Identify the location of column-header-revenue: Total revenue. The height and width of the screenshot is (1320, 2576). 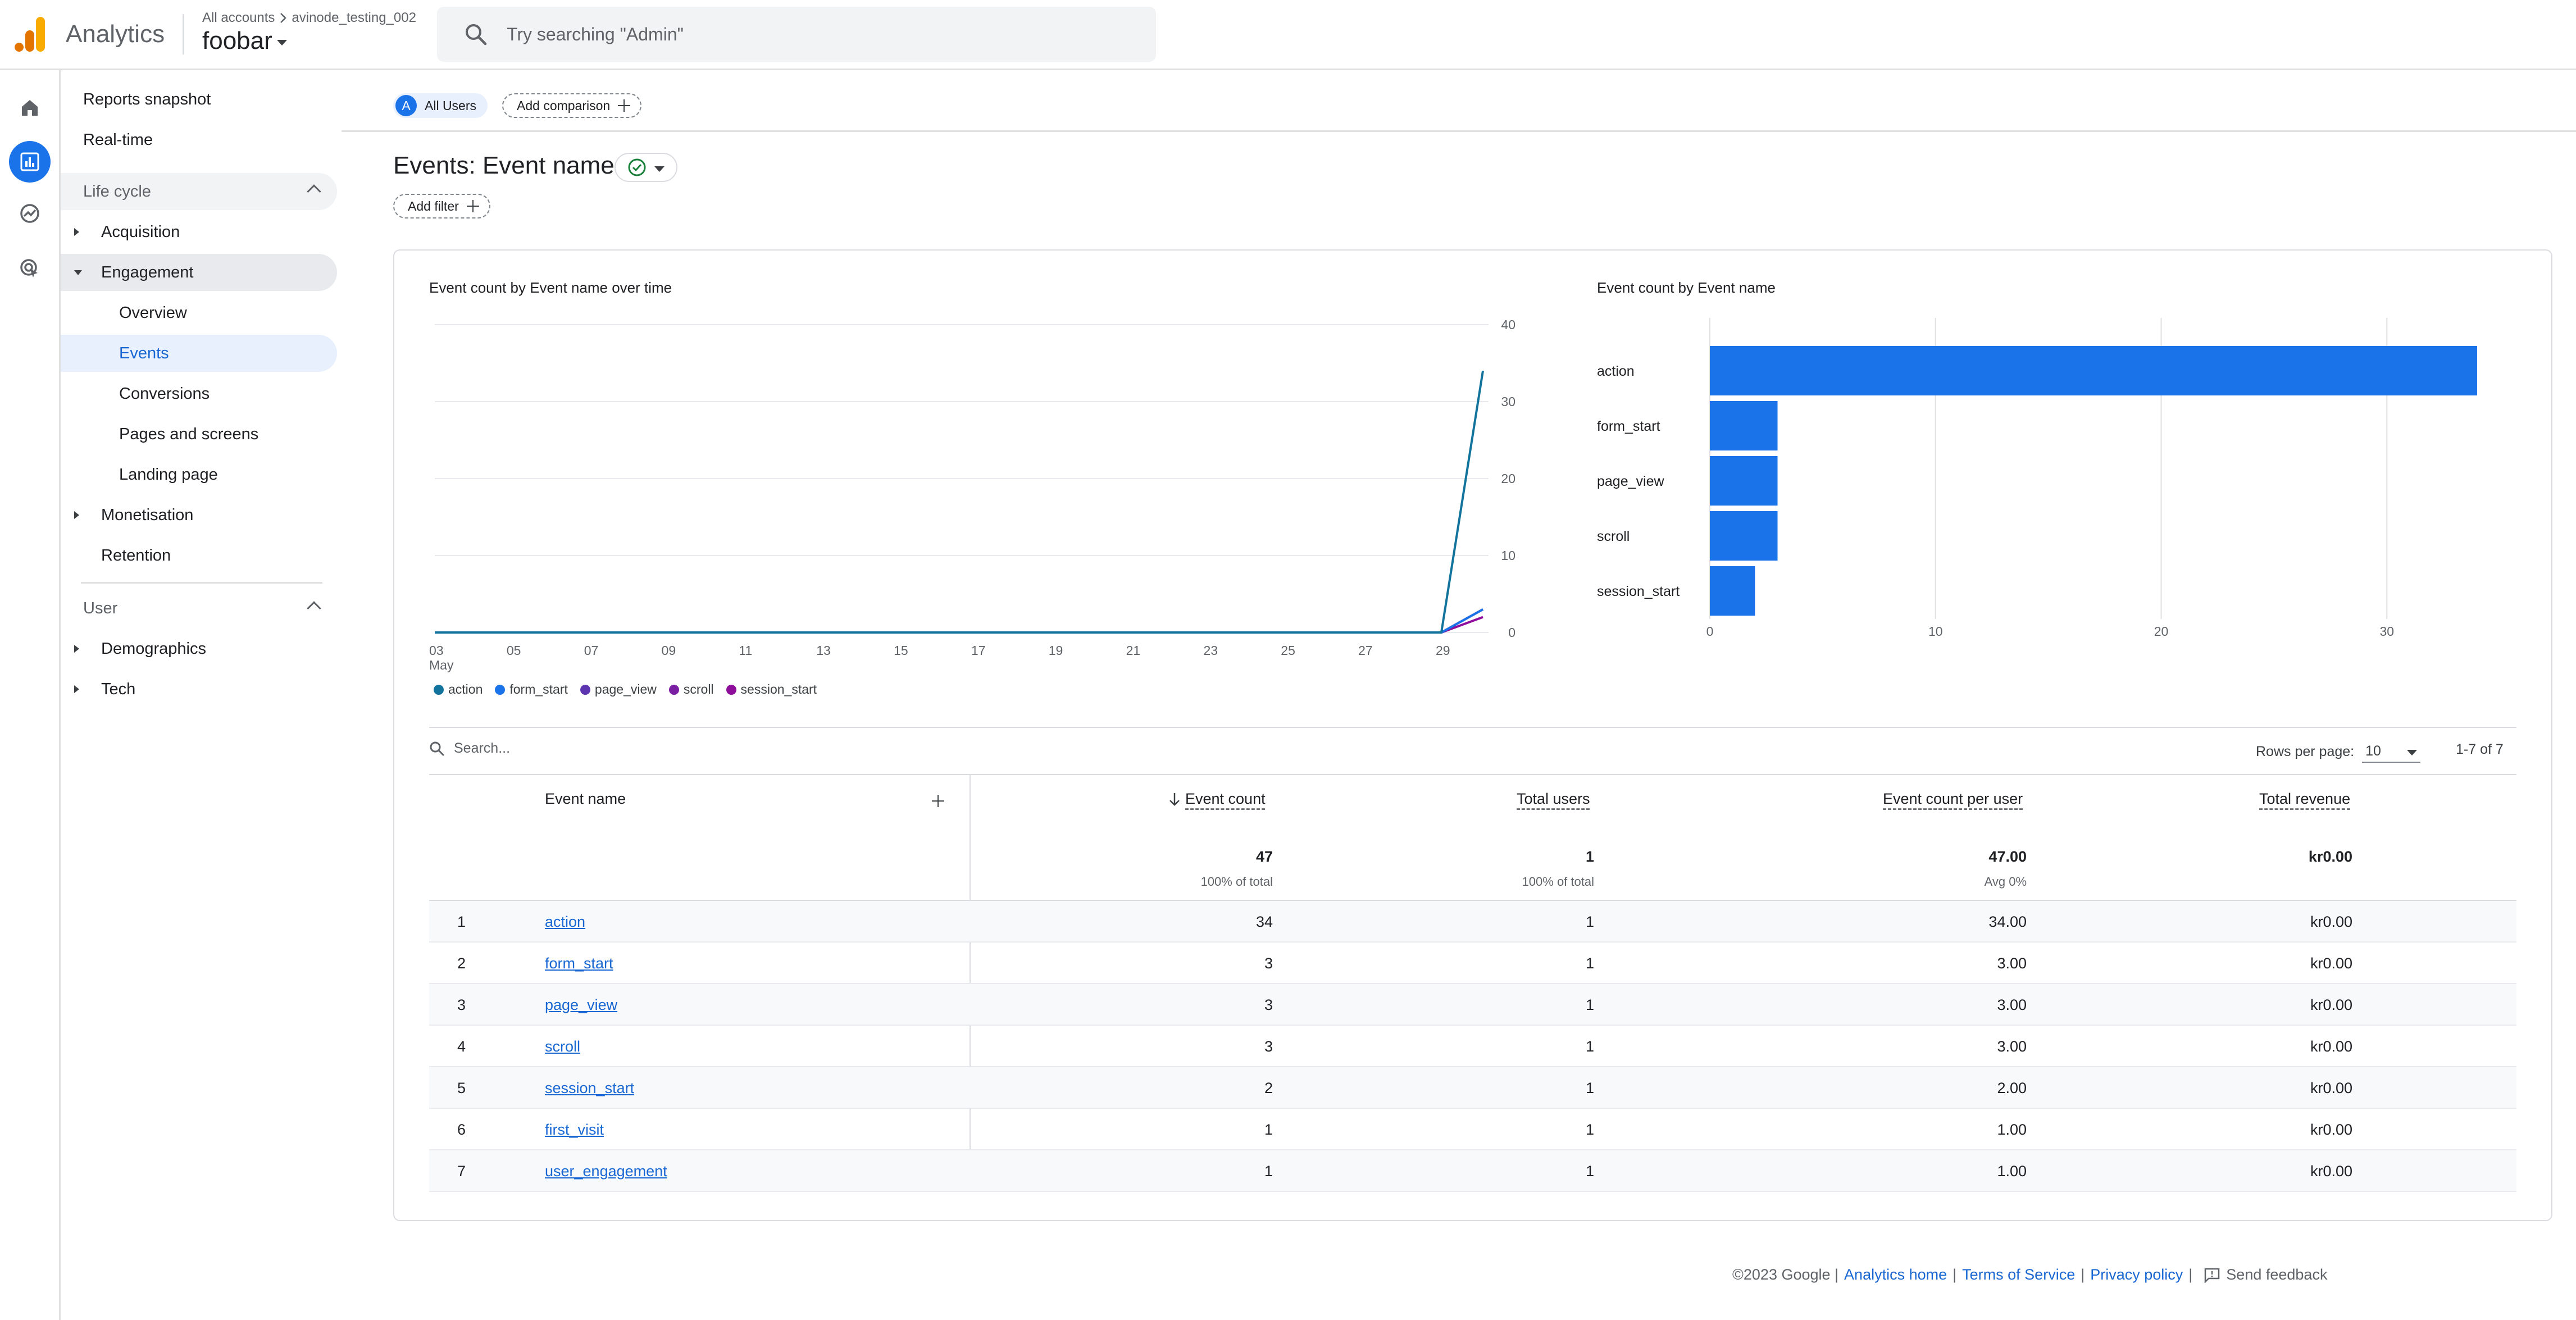
(2305, 799).